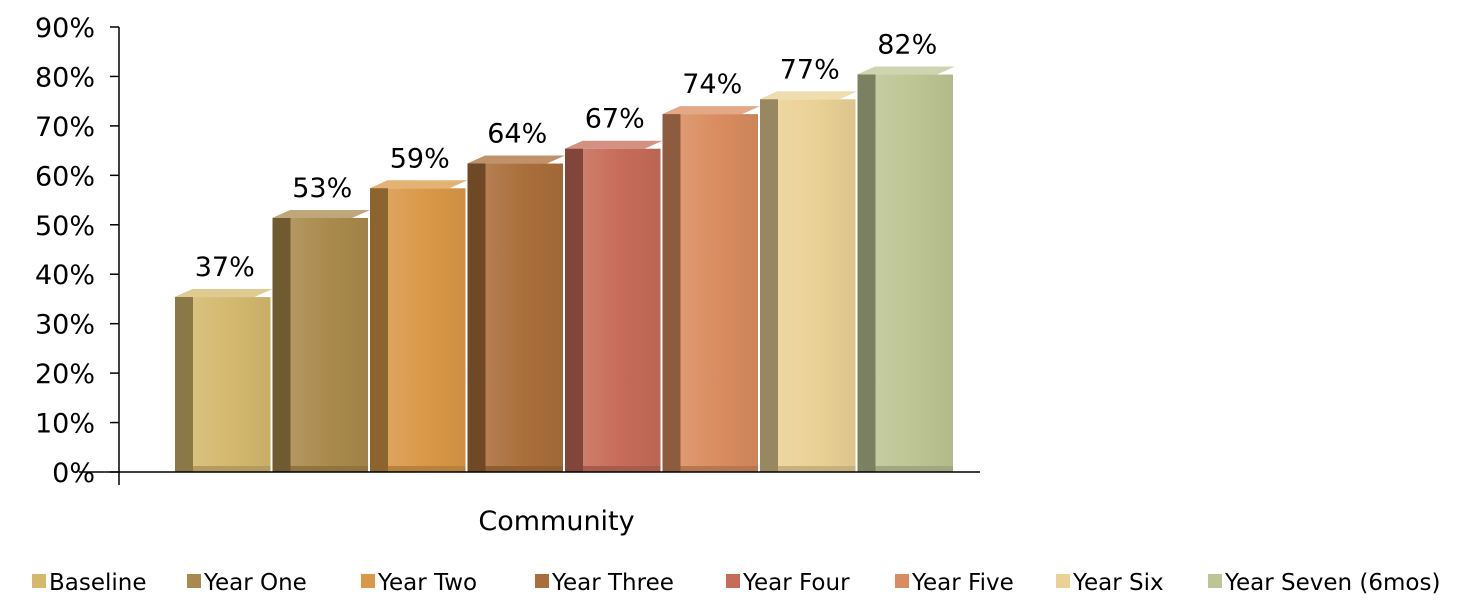 This screenshot has width=1461, height=602. What do you see at coordinates (98, 583) in the screenshot?
I see `legend-label: Baseline` at bounding box center [98, 583].